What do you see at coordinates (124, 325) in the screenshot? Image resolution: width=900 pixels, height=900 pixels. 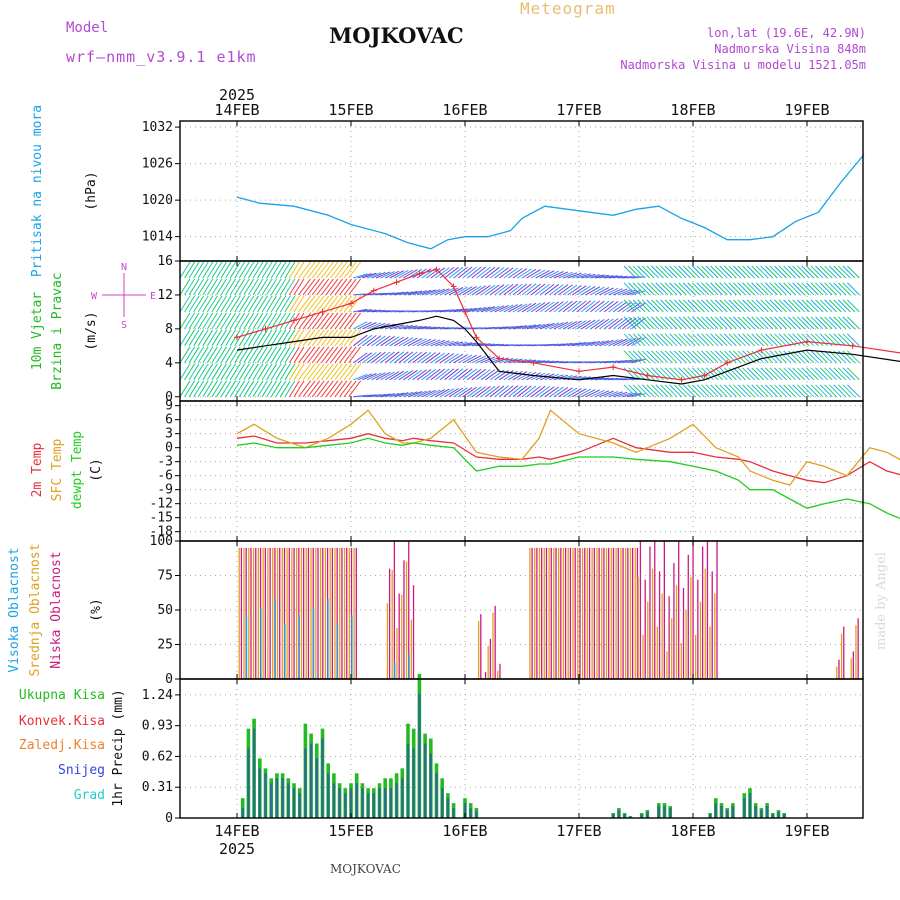 I see `compass-s: S` at bounding box center [124, 325].